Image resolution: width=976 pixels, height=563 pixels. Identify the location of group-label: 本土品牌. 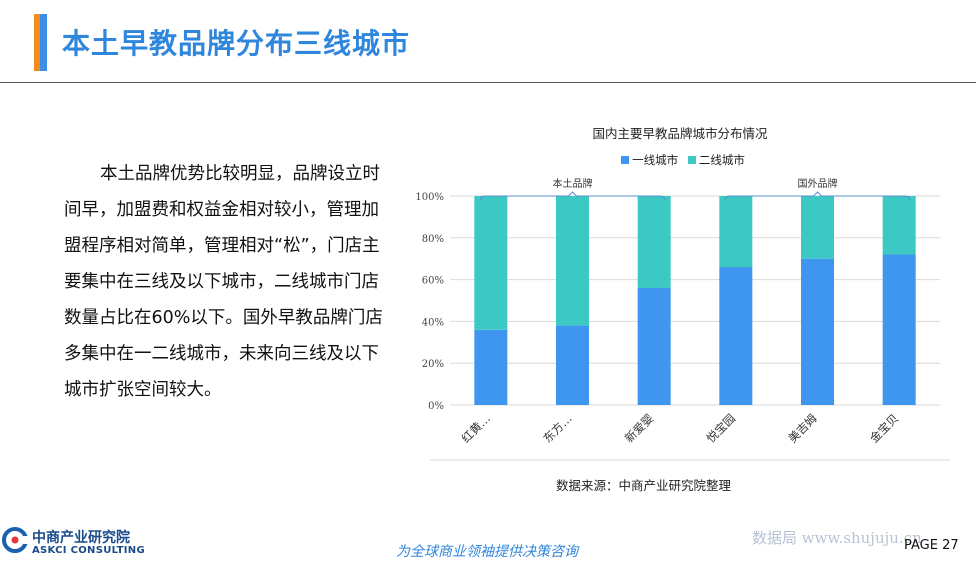
(573, 183).